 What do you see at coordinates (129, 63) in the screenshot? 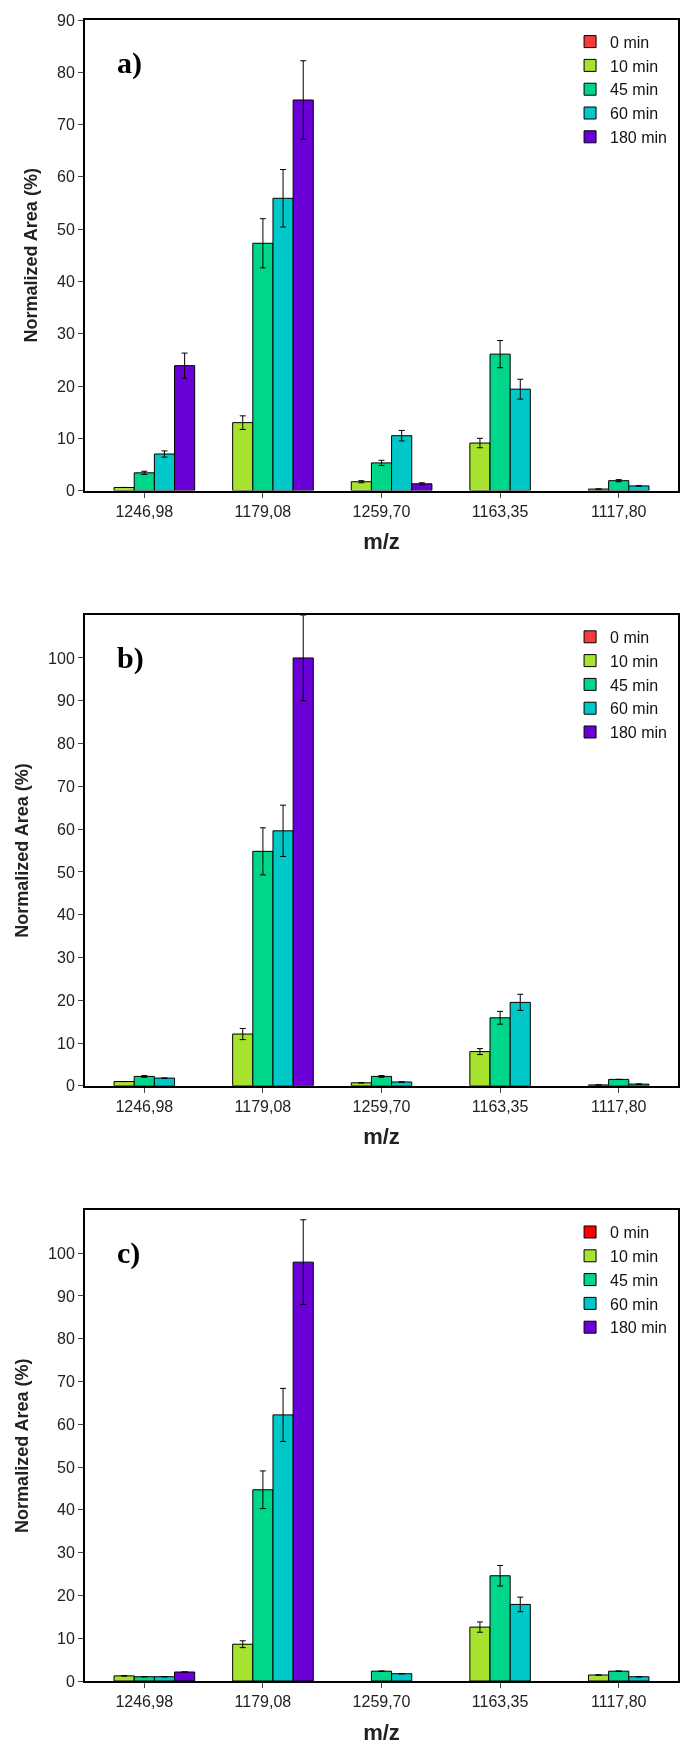
I see `annotation: a)` at bounding box center [129, 63].